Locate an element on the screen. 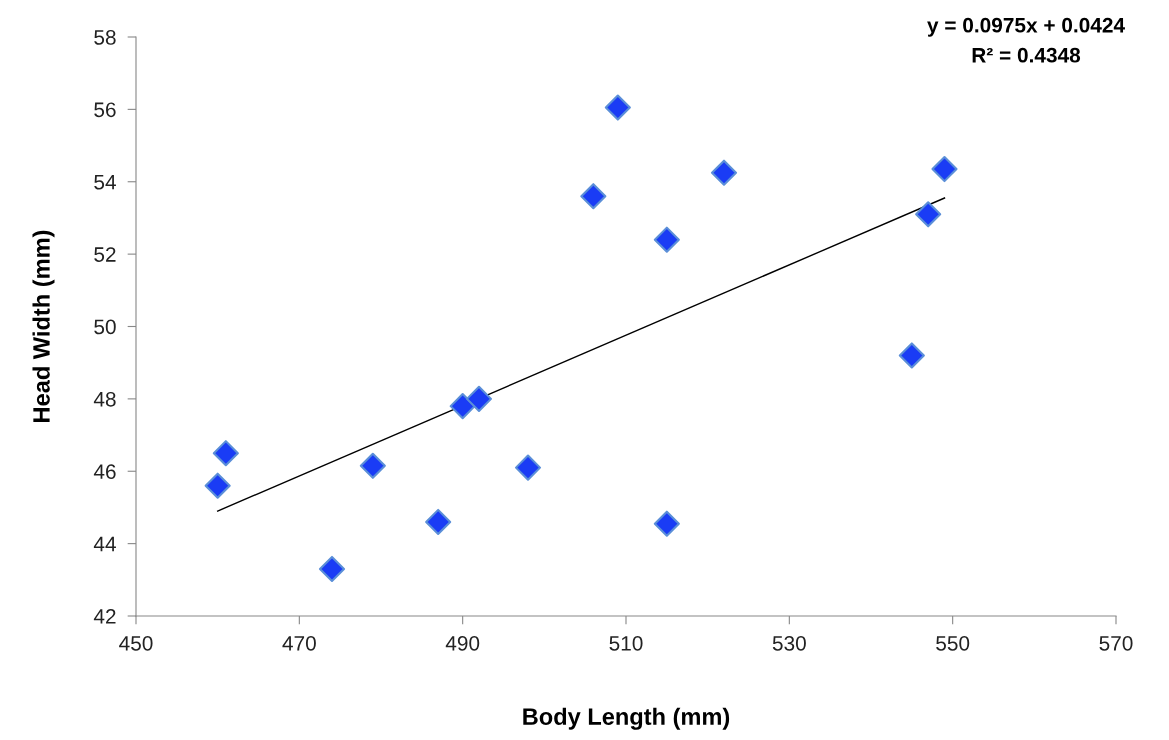  y-tick-label: 42 is located at coordinates (104, 616).